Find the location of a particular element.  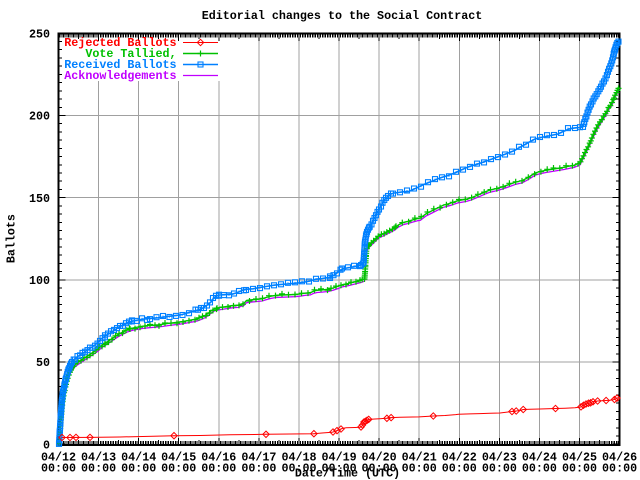

svg-text: 04/16 is located at coordinates (218, 458).